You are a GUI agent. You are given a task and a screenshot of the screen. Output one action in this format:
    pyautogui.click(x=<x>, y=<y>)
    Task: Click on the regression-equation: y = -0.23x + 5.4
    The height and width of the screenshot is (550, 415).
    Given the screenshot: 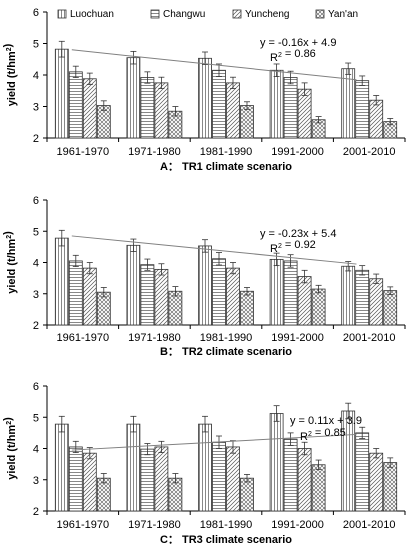 What is the action you would take?
    pyautogui.click(x=298, y=234)
    